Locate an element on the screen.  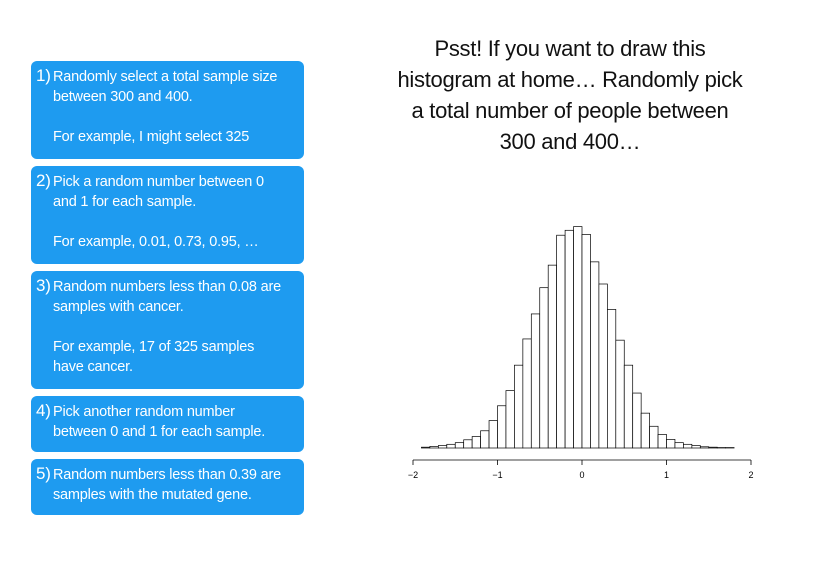
step-text: Pick another random number is located at coordinates (144, 412).